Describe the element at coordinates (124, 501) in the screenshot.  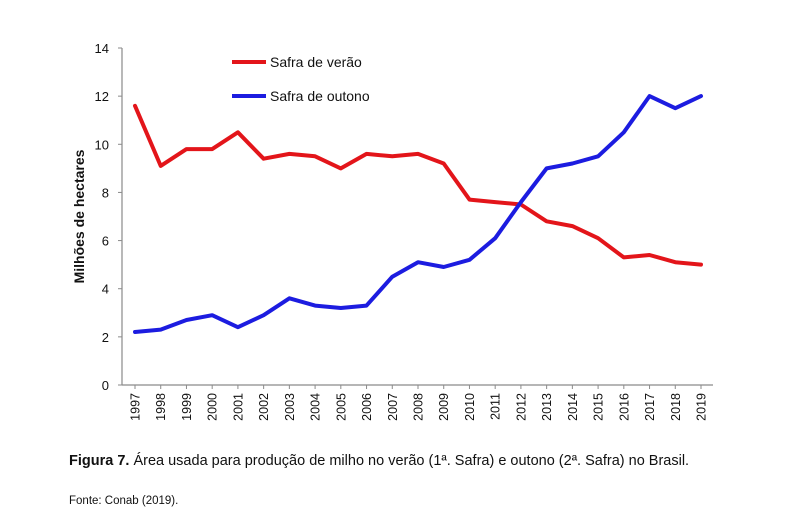
I see `figure-source: Fonte: Conab (2019).` at that location.